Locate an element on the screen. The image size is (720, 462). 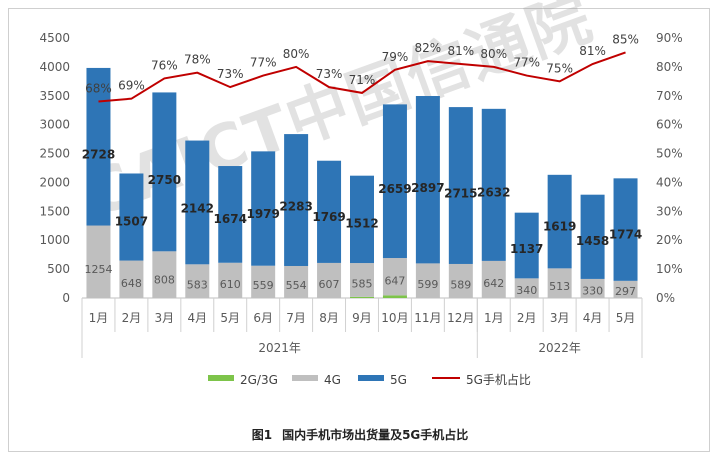
data-label-4g: 1254 is located at coordinates (98, 269).